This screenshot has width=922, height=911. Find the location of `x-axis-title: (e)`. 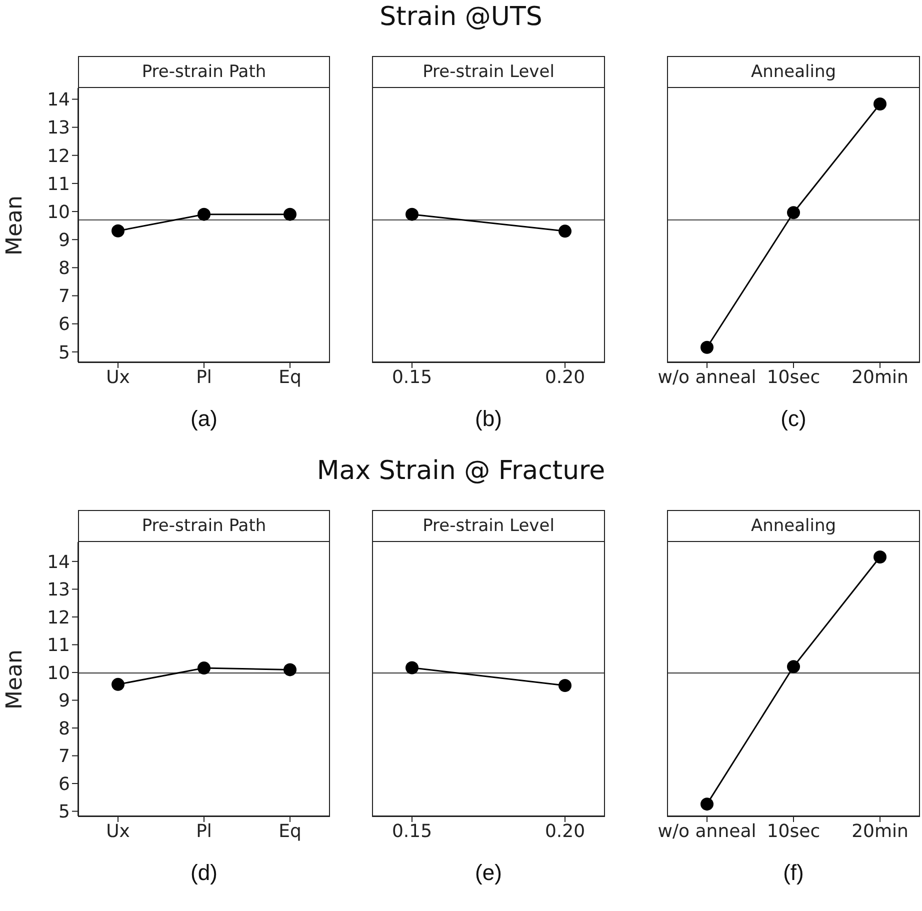

x-axis-title: (e) is located at coordinates (488, 873).